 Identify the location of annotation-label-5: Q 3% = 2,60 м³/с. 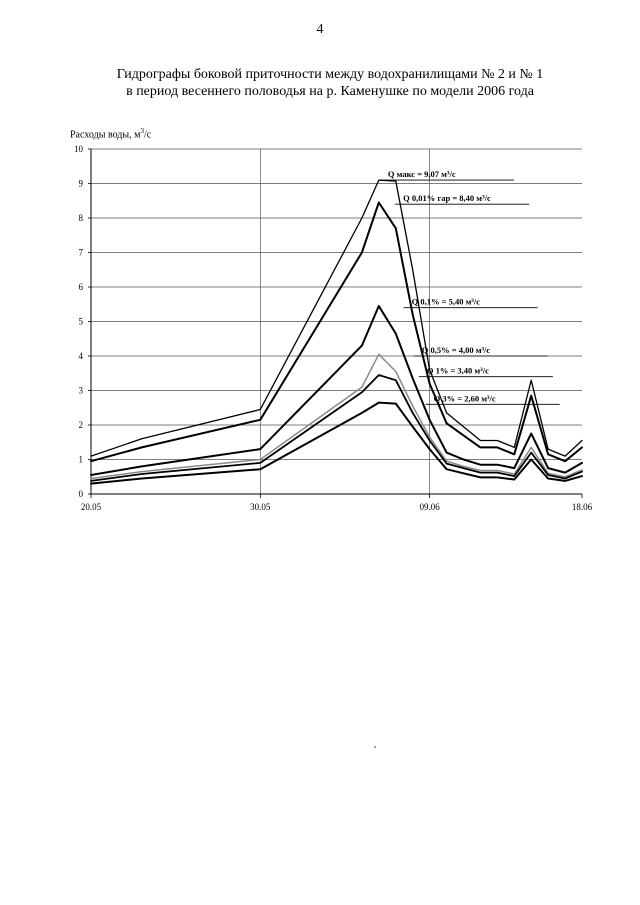
(465, 398).